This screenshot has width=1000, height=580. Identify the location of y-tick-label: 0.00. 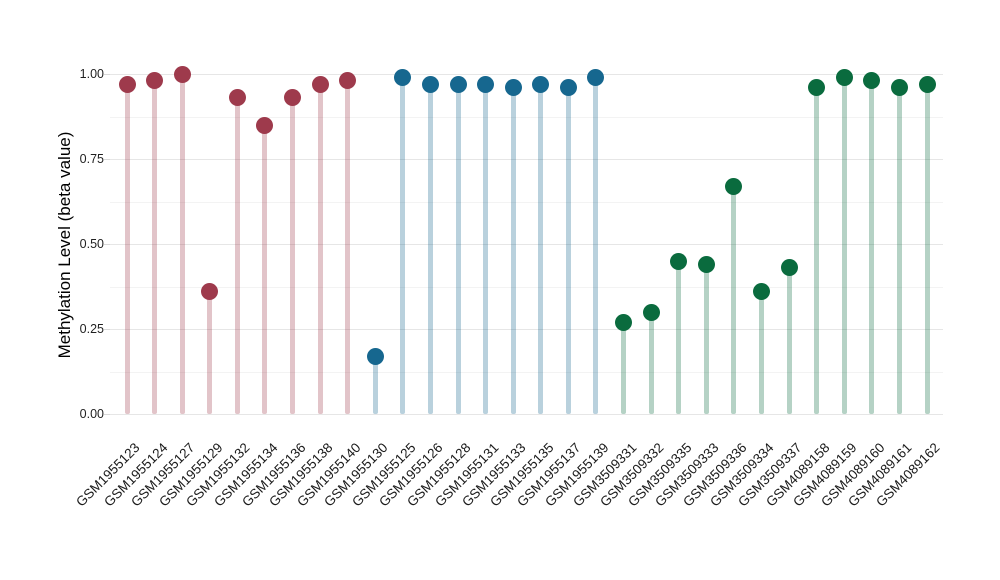
(91, 414).